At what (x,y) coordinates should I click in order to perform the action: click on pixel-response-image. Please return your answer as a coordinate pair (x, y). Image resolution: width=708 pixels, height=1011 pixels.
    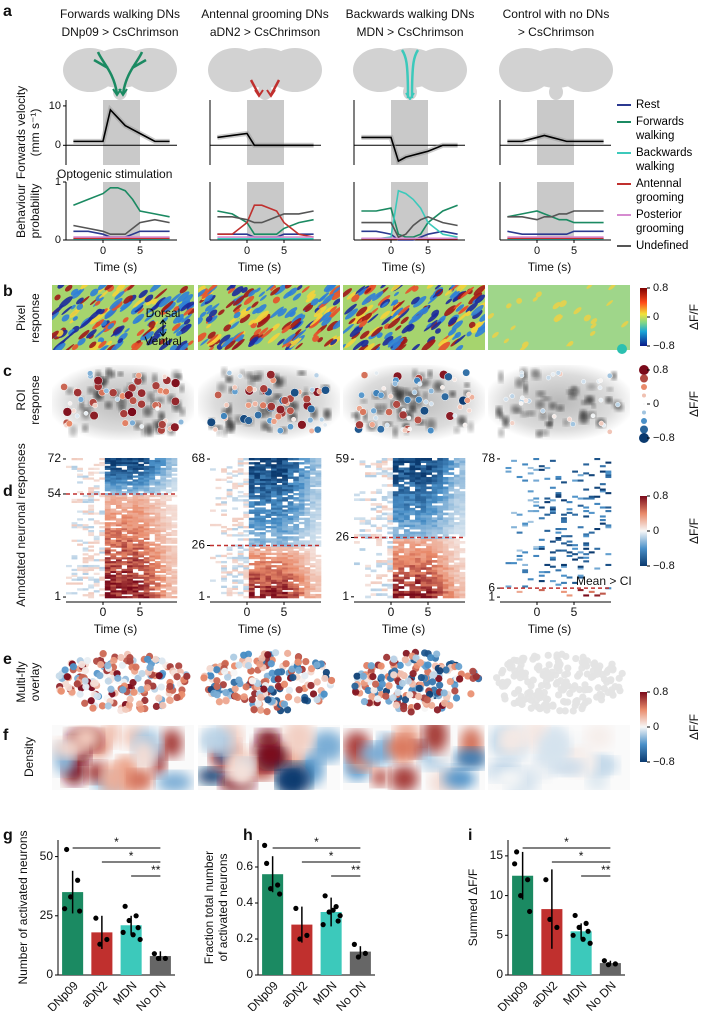
    Looking at the image, I should click on (123, 317).